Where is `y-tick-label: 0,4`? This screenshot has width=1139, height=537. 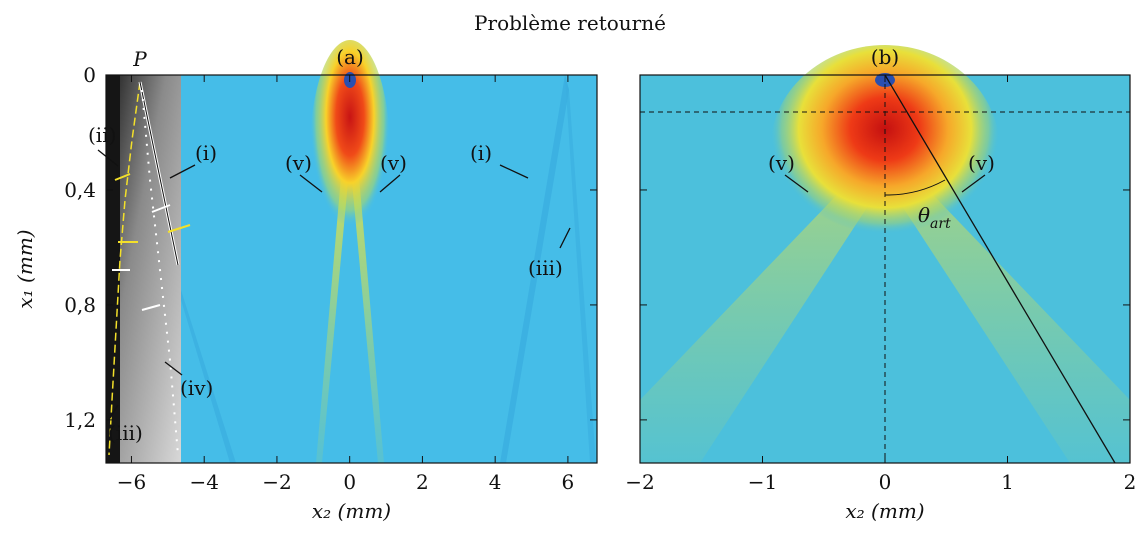
y-tick-label: 0,4 is located at coordinates (80, 190).